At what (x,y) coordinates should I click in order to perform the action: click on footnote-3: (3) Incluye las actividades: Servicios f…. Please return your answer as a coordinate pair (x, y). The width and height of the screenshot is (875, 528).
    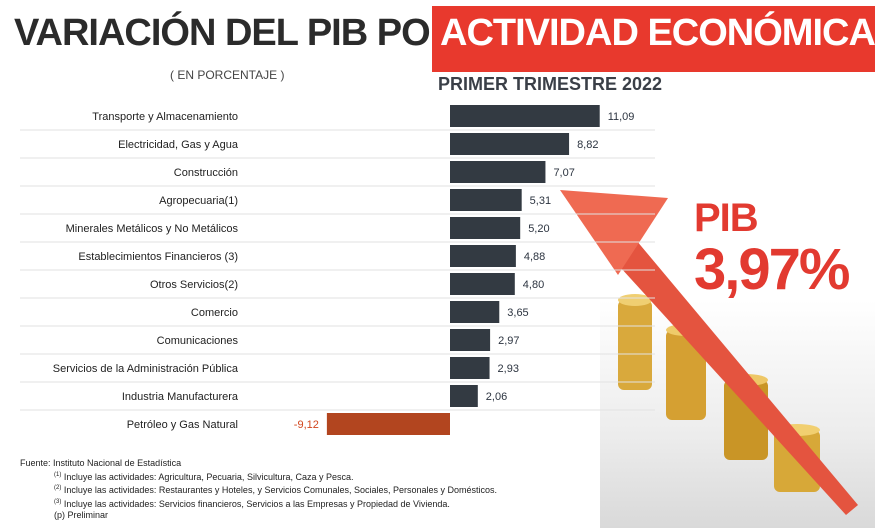
    Looking at the image, I should click on (258, 504).